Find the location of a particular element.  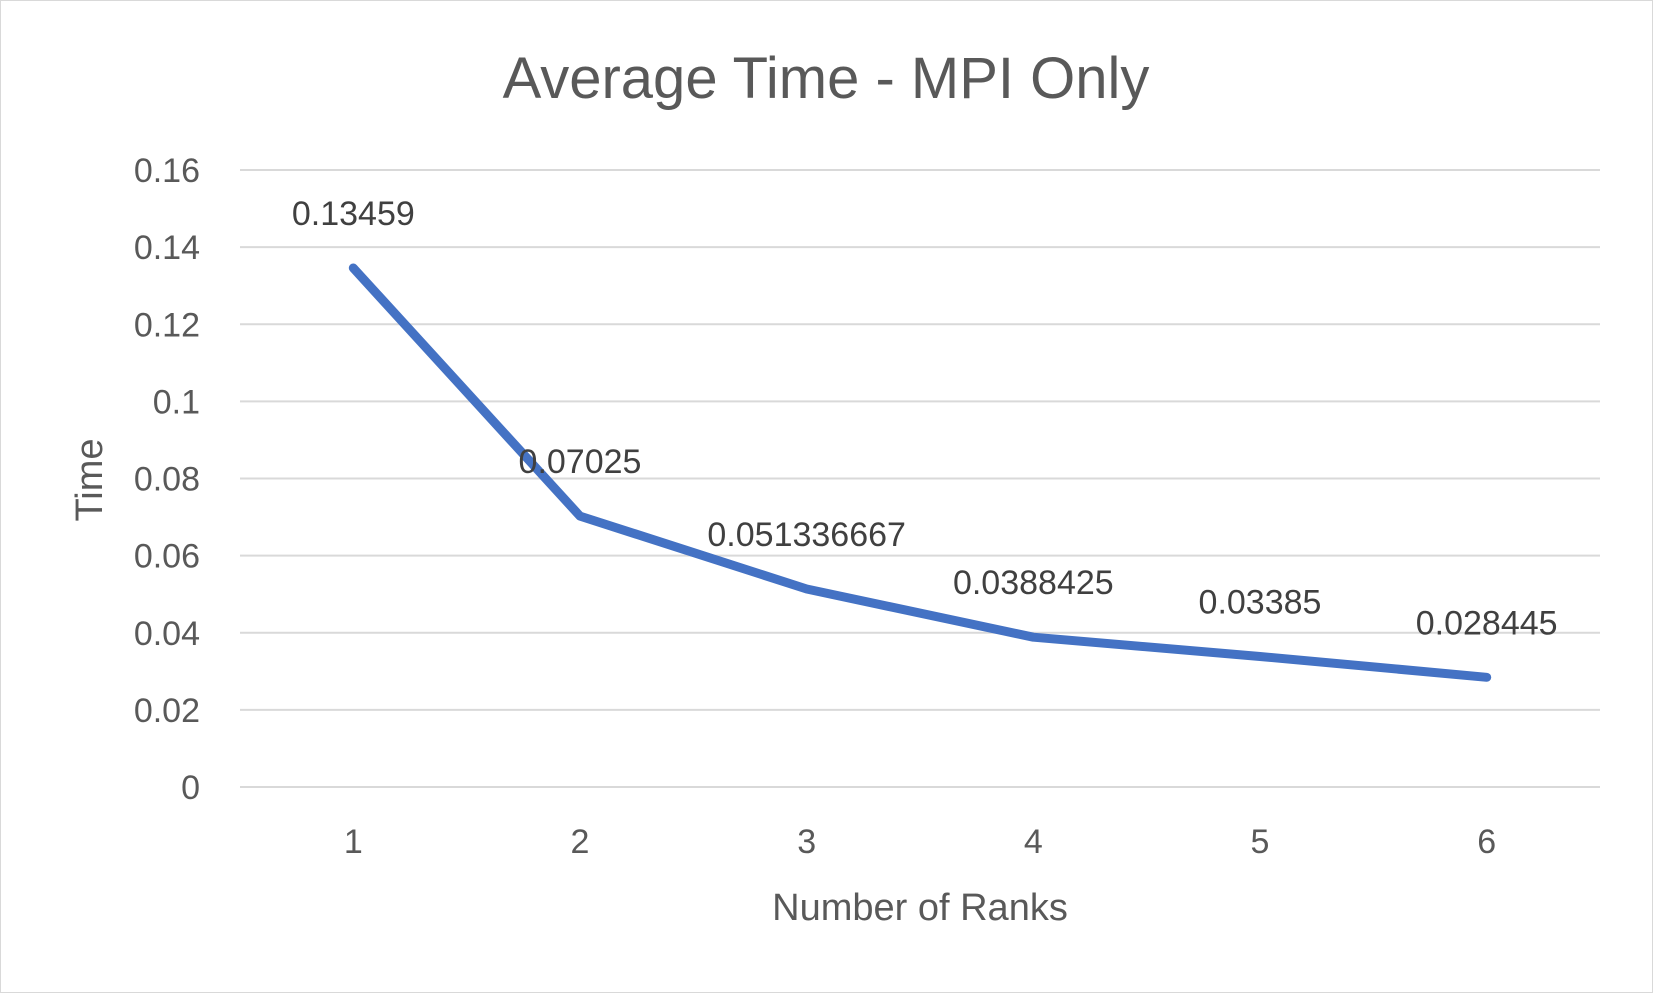

data-label: 0.028445 is located at coordinates (1487, 623).